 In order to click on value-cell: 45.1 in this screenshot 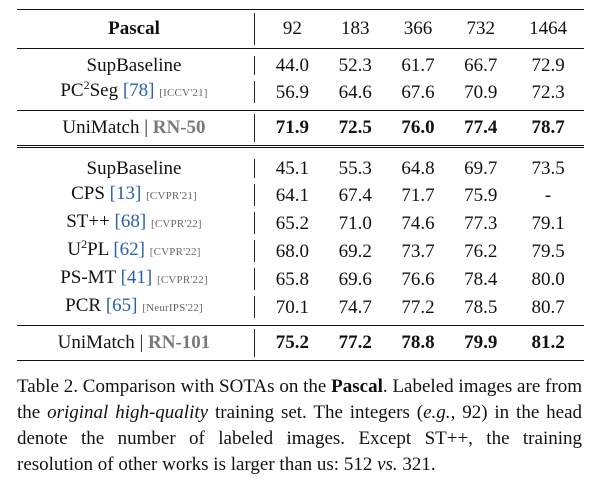, I will do `click(292, 168)`.